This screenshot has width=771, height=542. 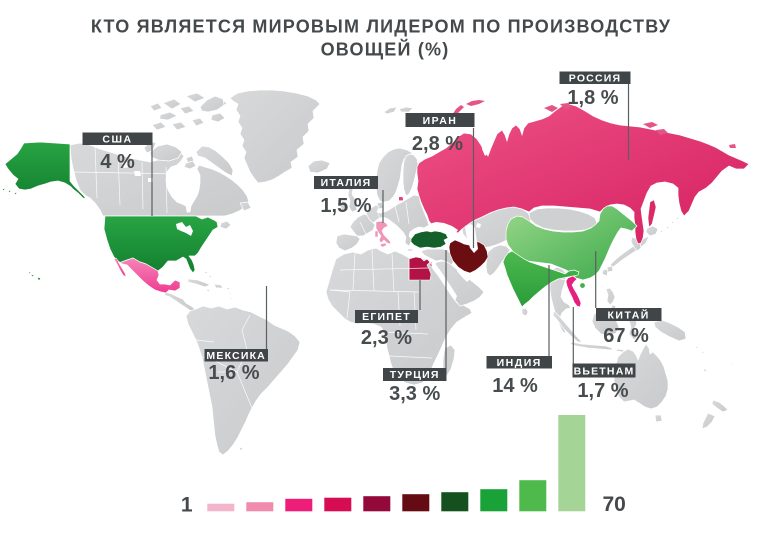 I want to click on svg-text: 1,5 %, so click(x=345, y=206).